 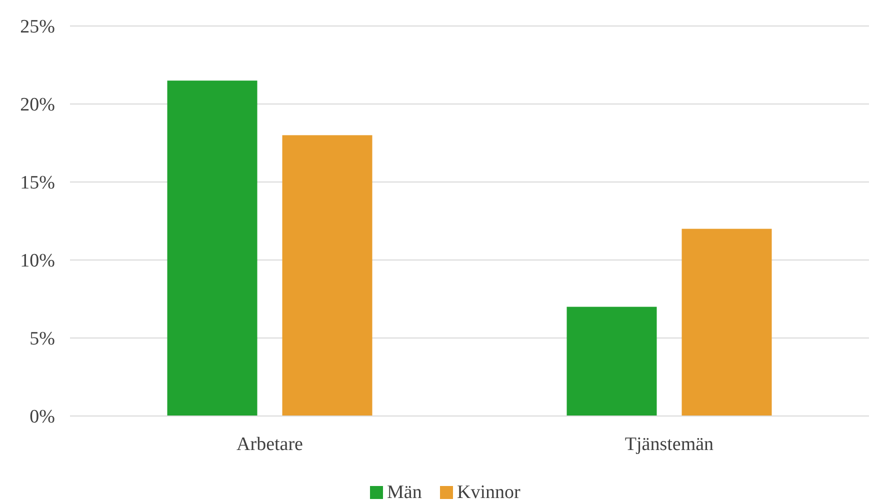 I want to click on y-tick-label: 20%, so click(x=38, y=105).